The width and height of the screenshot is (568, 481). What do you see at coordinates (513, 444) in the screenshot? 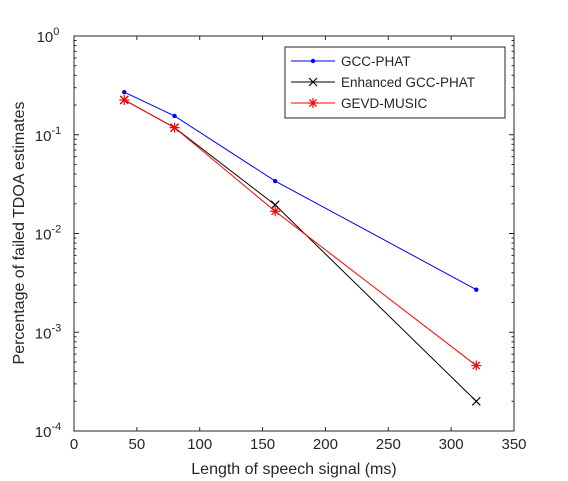
I see `x-tick-label: 350` at bounding box center [513, 444].